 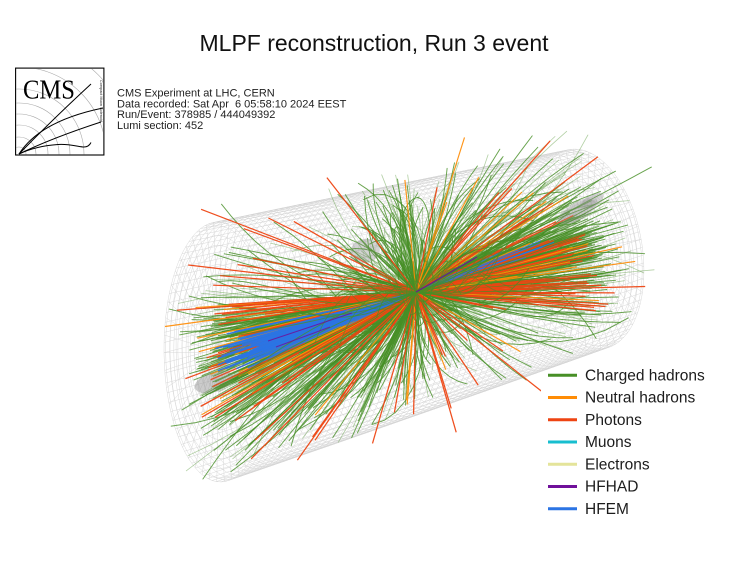 What do you see at coordinates (613, 420) in the screenshot?
I see `svg-text: Photons` at bounding box center [613, 420].